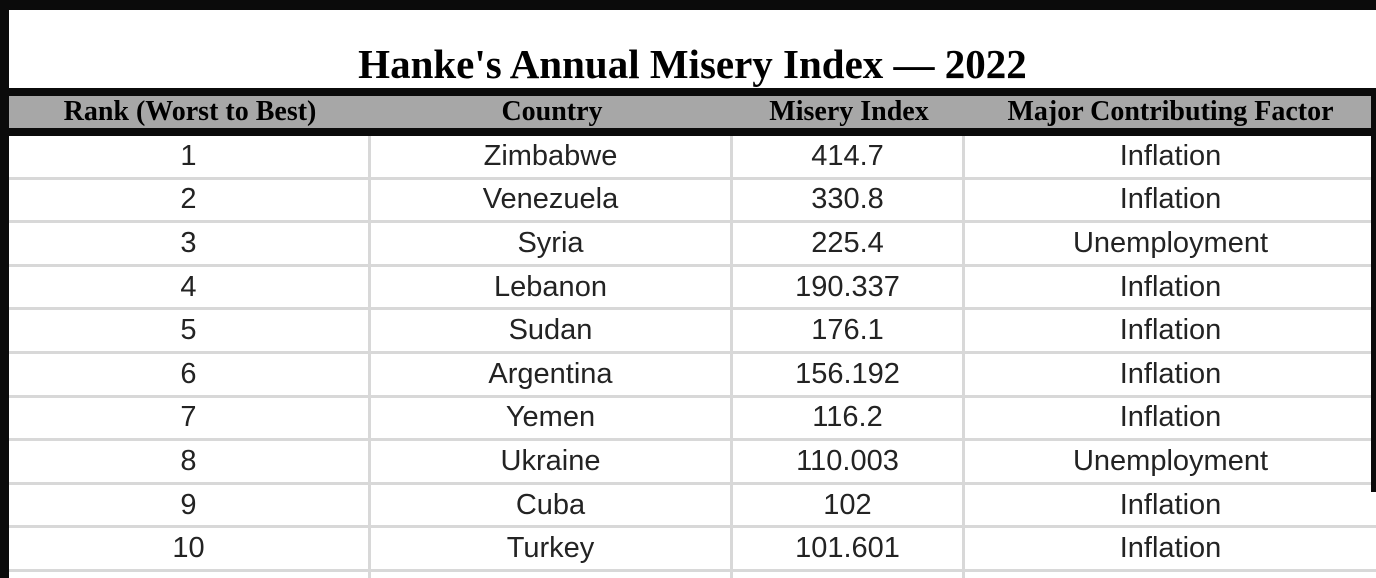 The image size is (1376, 578). I want to click on cell-misery-index: 176.1, so click(849, 330).